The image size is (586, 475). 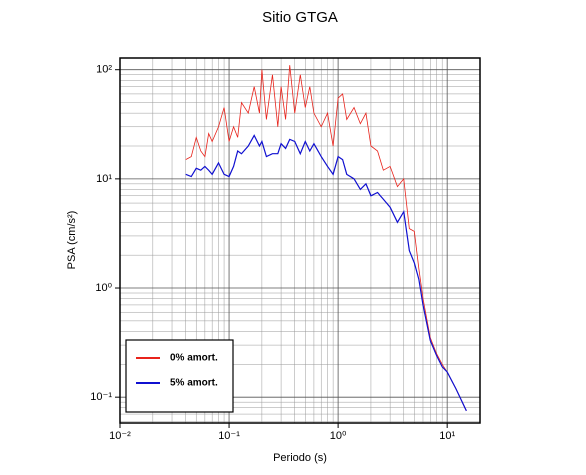 I want to click on x-tick-label: 10⁻², so click(x=120, y=436).